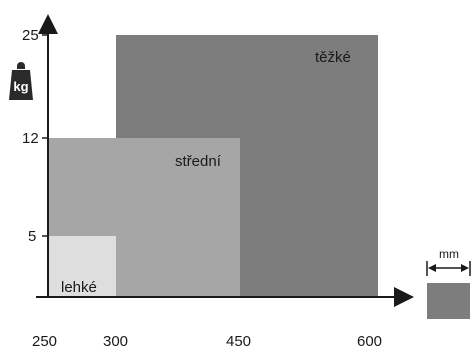  Describe the element at coordinates (79, 287) in the screenshot. I see `region-label-lehke: lehké` at that location.